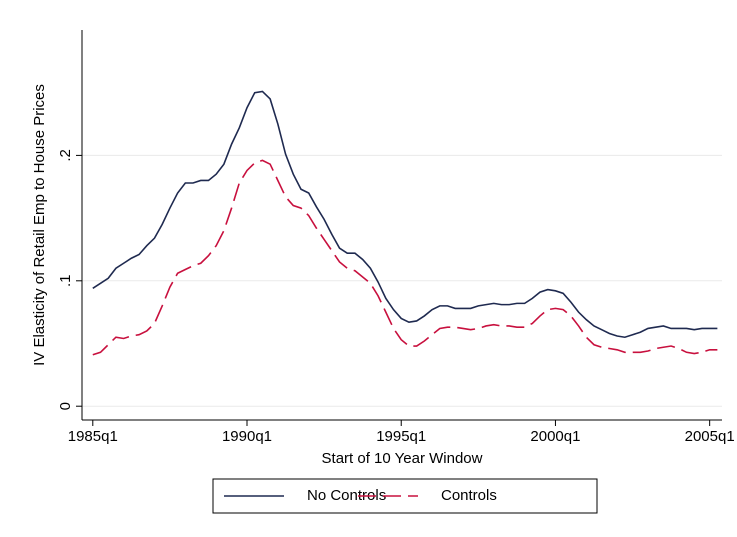 Image resolution: width=737 pixels, height=537 pixels. I want to click on y-tick-label: .2, so click(65, 155).